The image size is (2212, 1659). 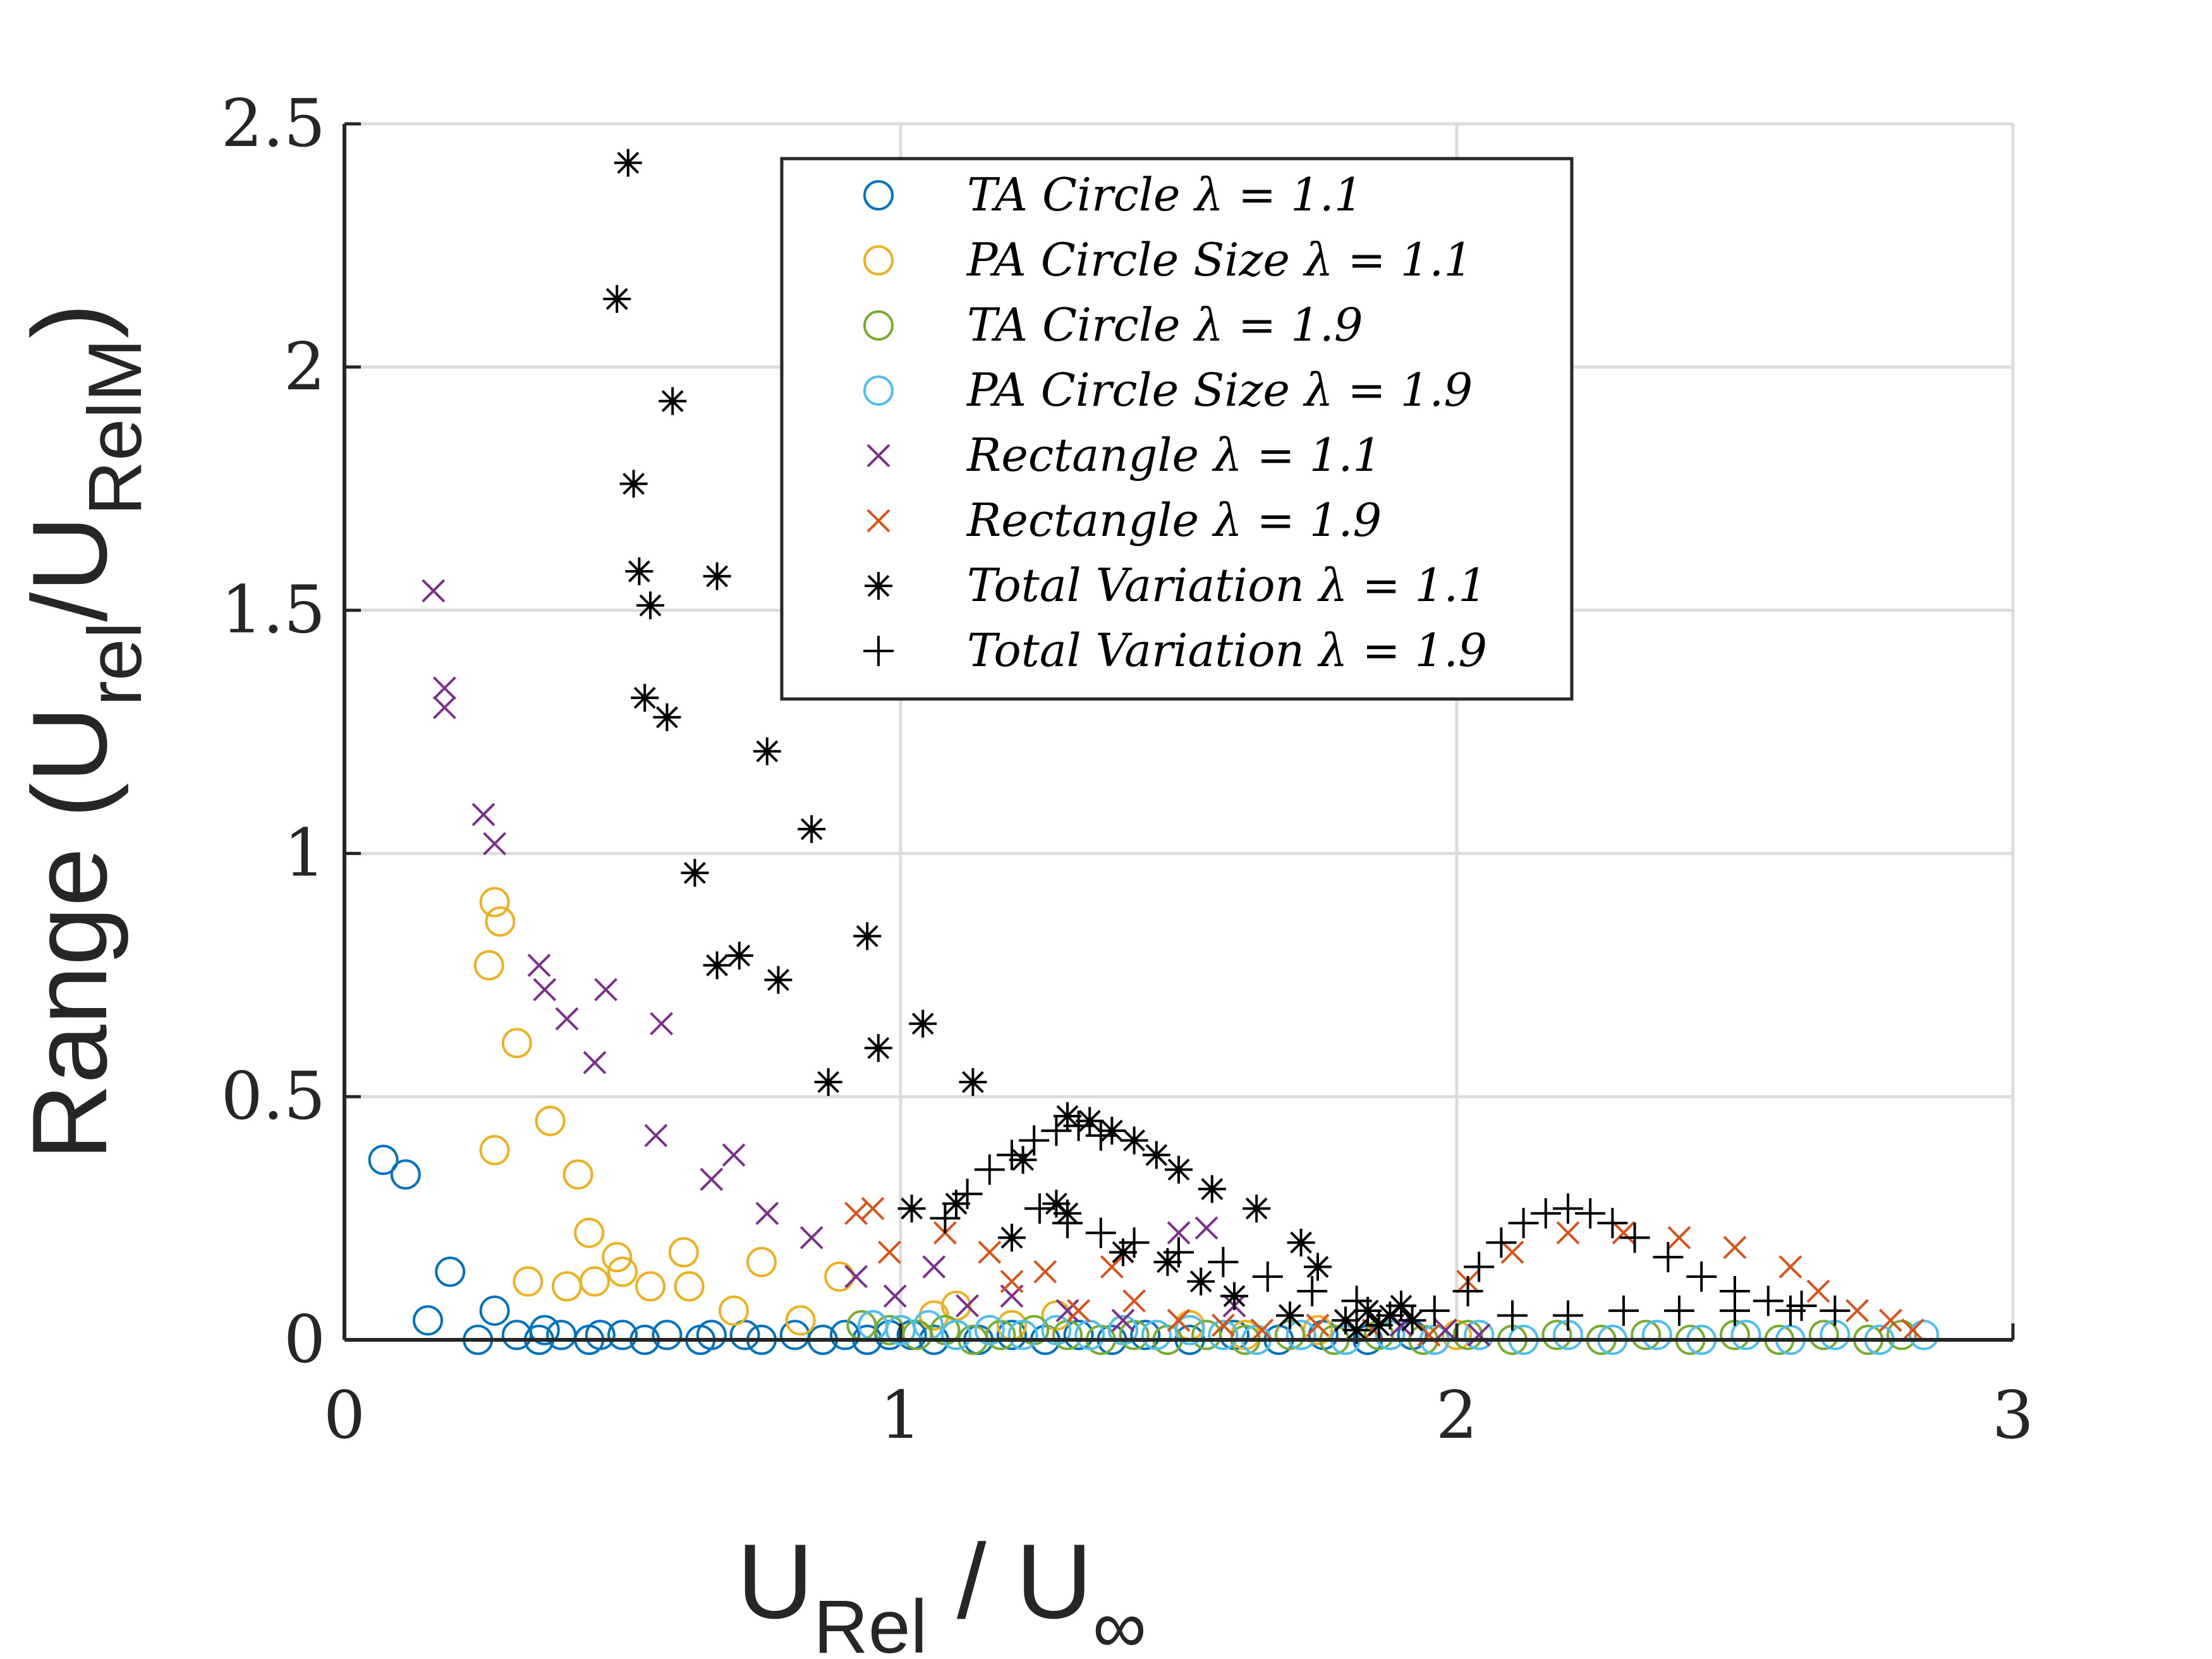 I want to click on y-axis-label-post: ), so click(x=69, y=321).